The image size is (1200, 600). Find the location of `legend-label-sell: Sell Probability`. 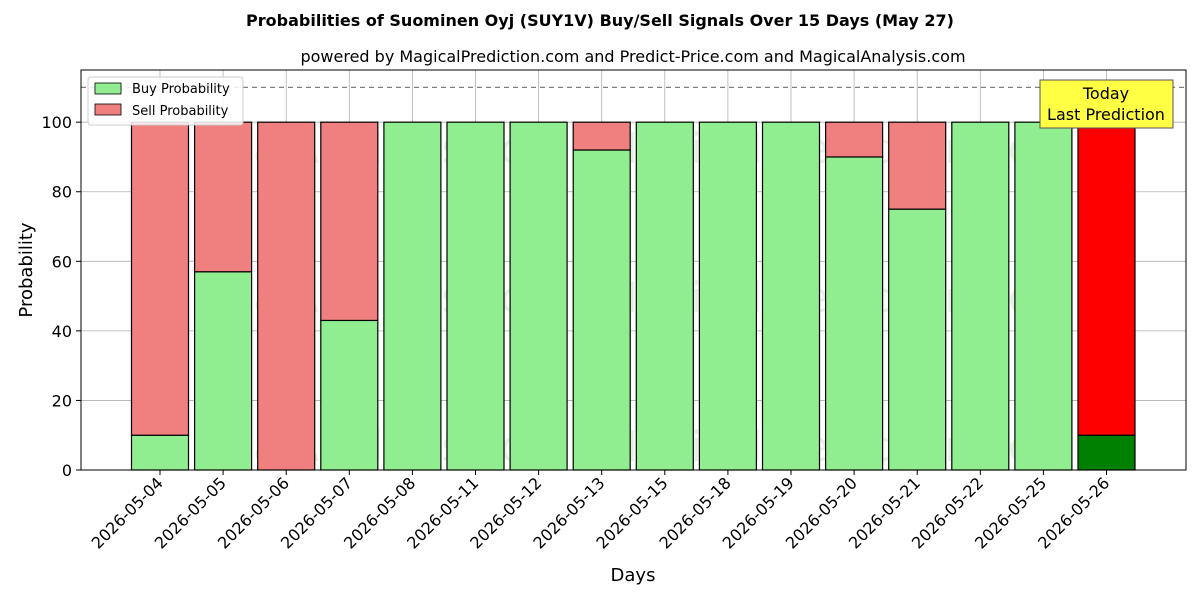

legend-label-sell: Sell Probability is located at coordinates (180, 111).